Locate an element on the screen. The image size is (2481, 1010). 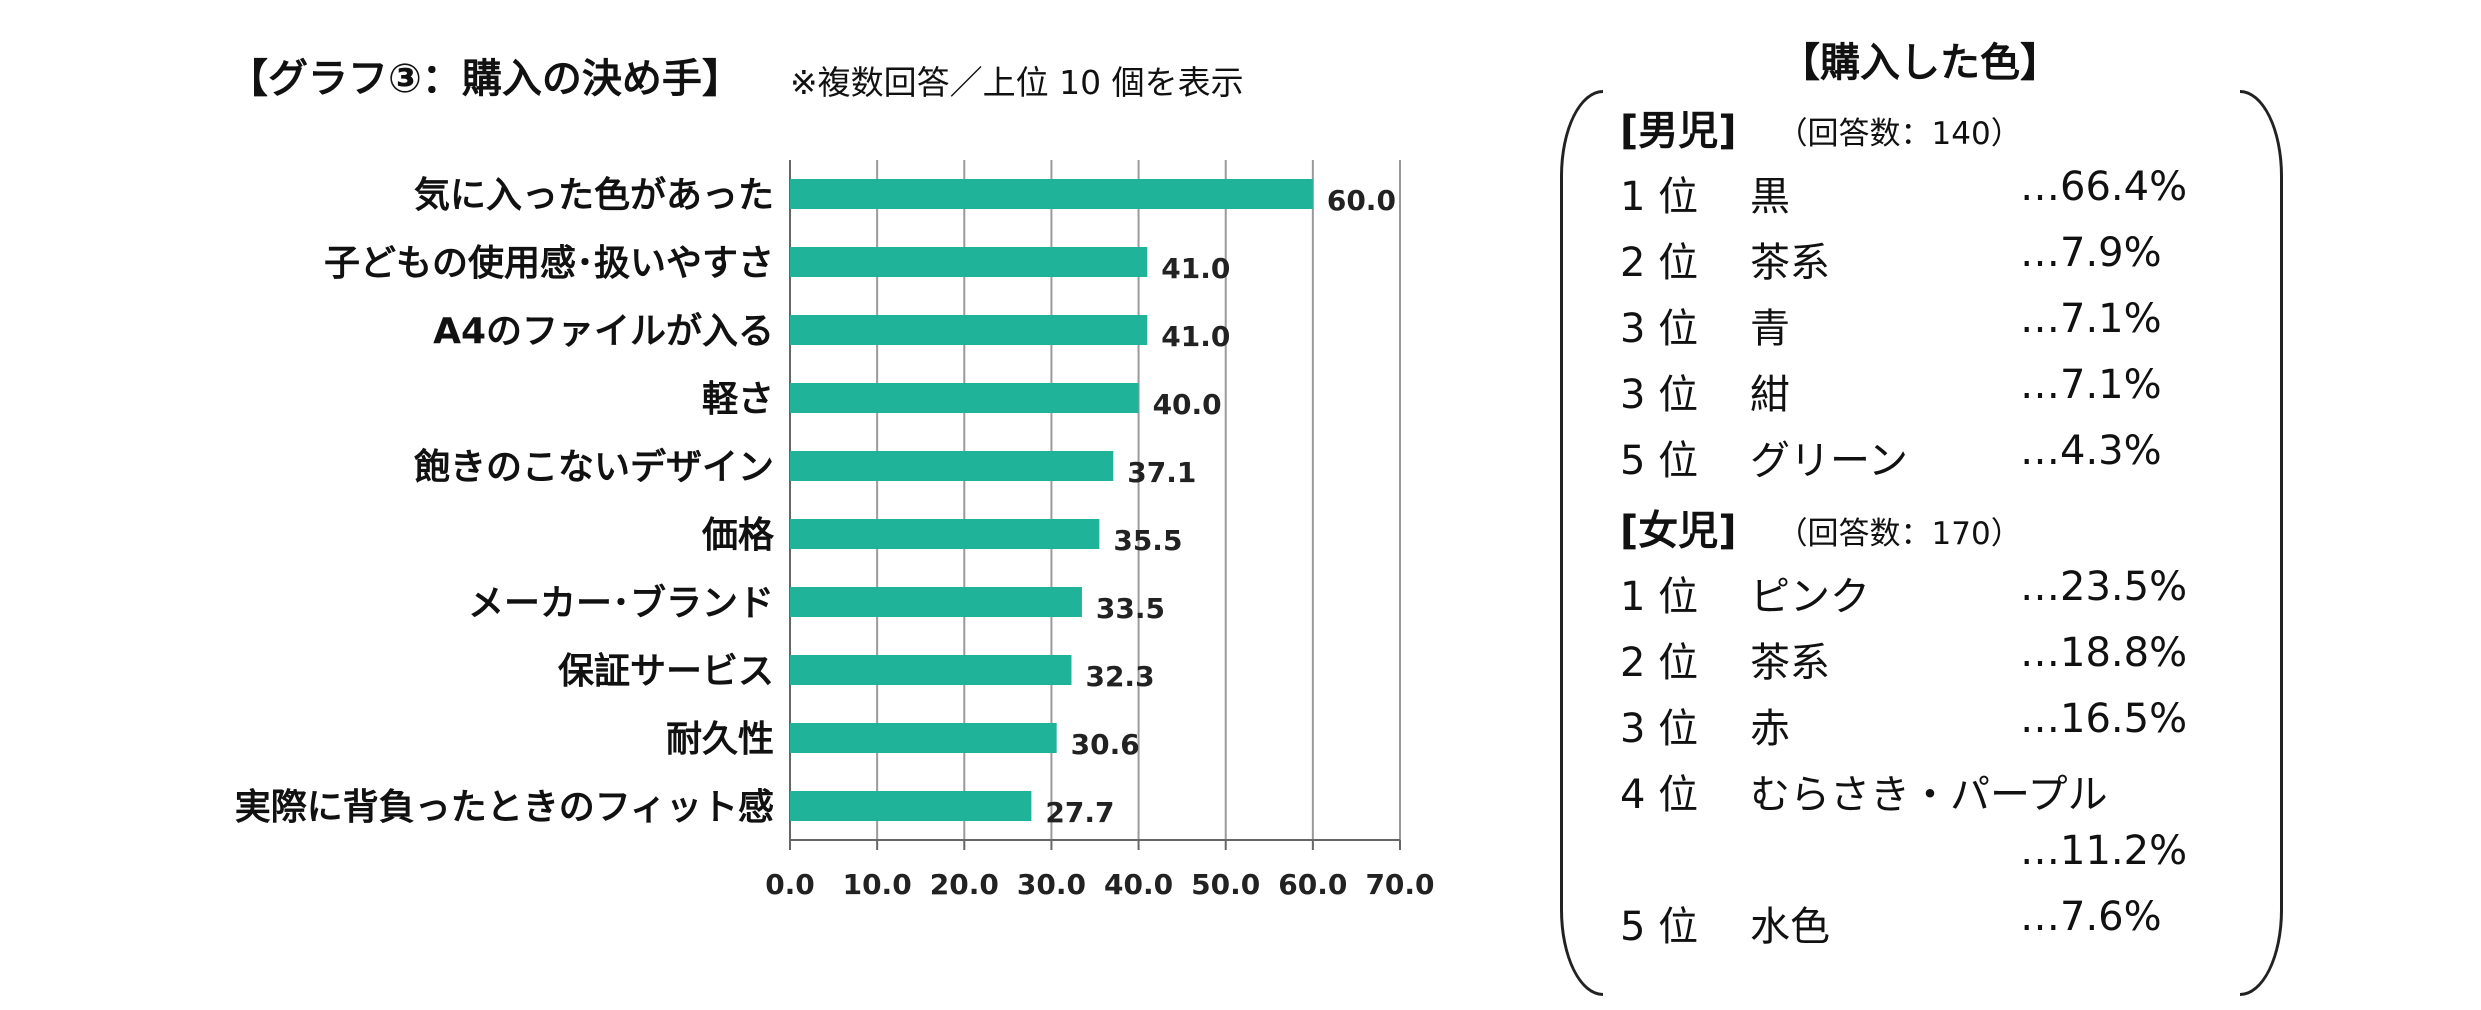
category-label: 耐久性 is located at coordinates (720, 739).